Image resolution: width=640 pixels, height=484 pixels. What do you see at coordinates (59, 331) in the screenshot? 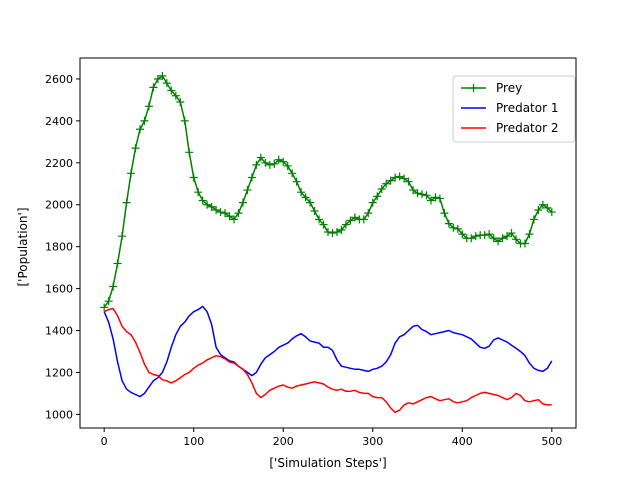
I see `y-tick-label: 1400` at bounding box center [59, 331].